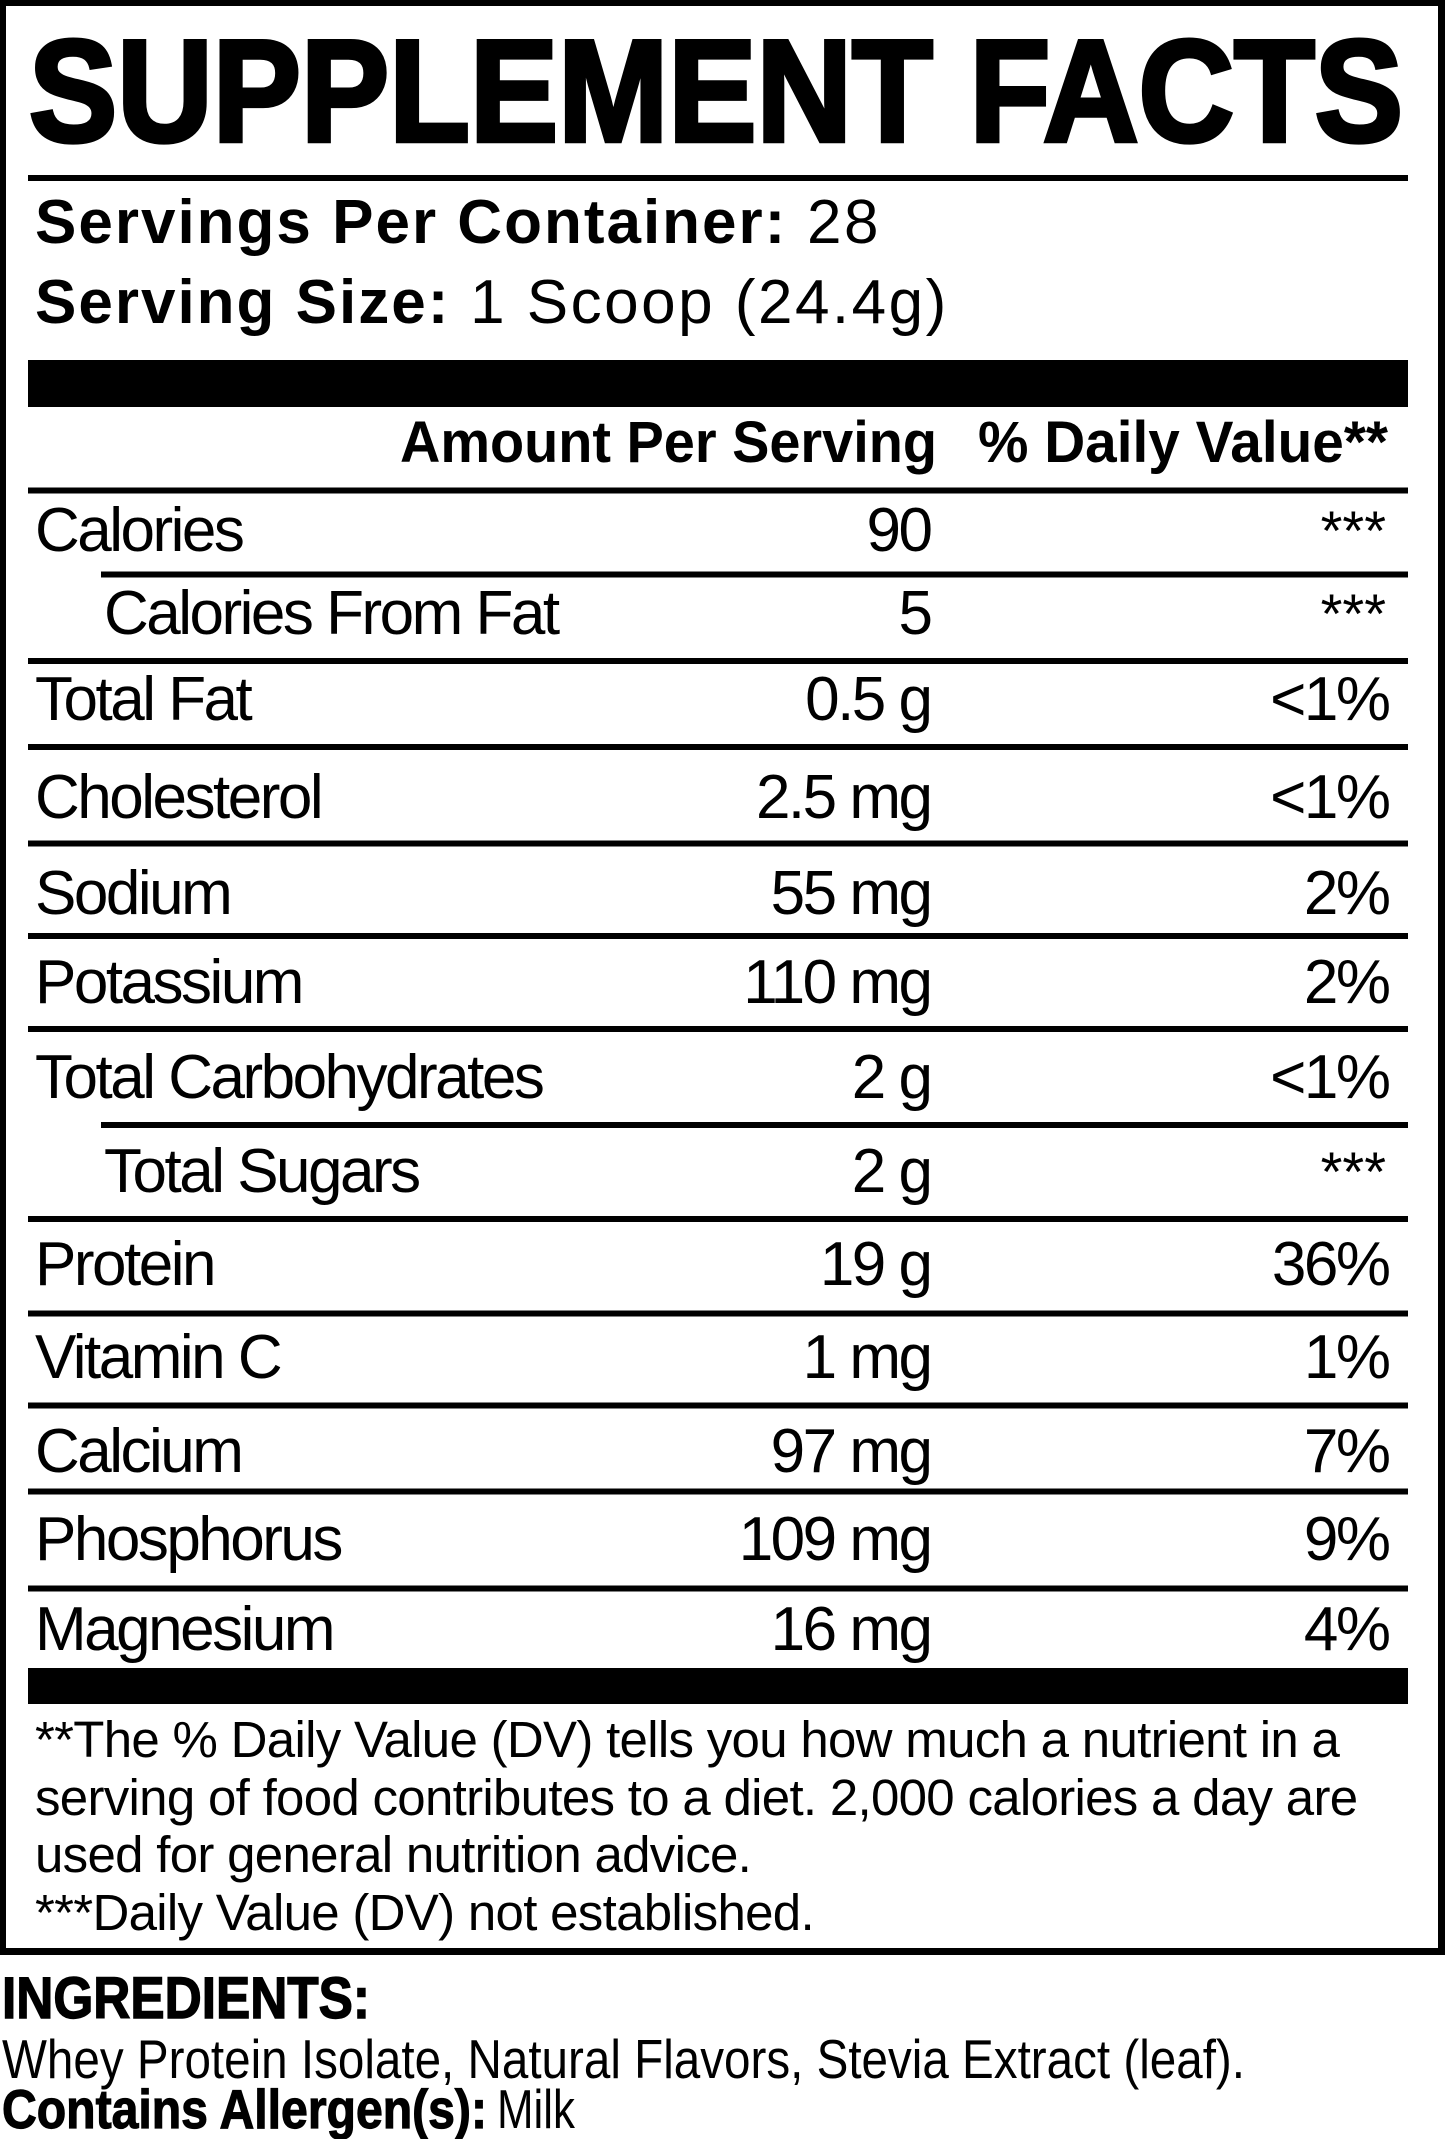  I want to click on svg-text: Phosphorus, so click(188, 1539).